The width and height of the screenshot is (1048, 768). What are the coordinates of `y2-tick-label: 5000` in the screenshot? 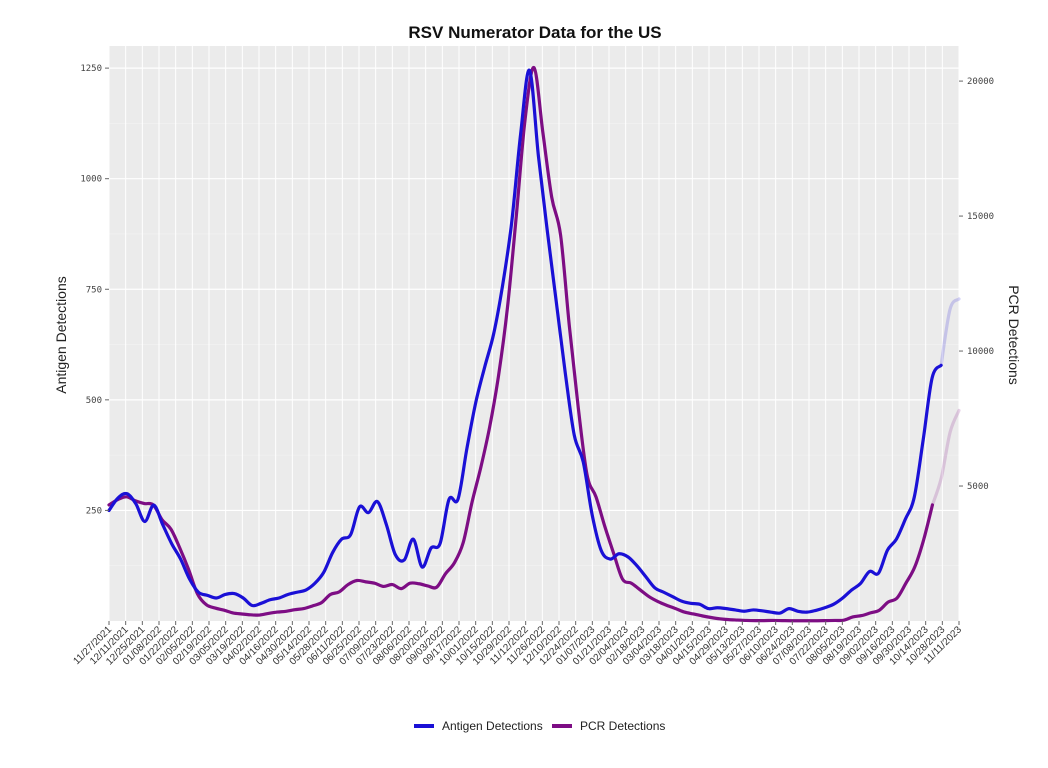 It's located at (978, 487).